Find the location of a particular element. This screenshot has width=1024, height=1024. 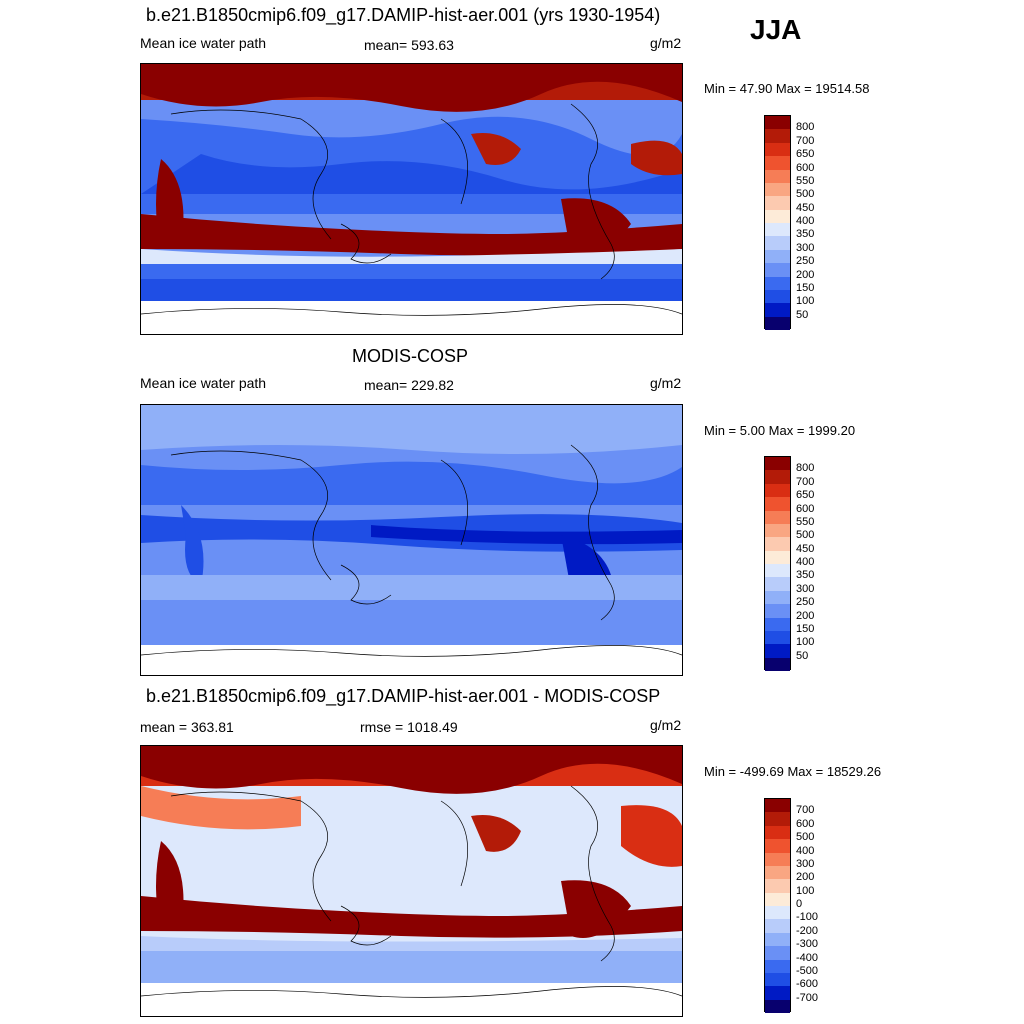

panel3-rmse: rmse = 1018.49 is located at coordinates (409, 727).